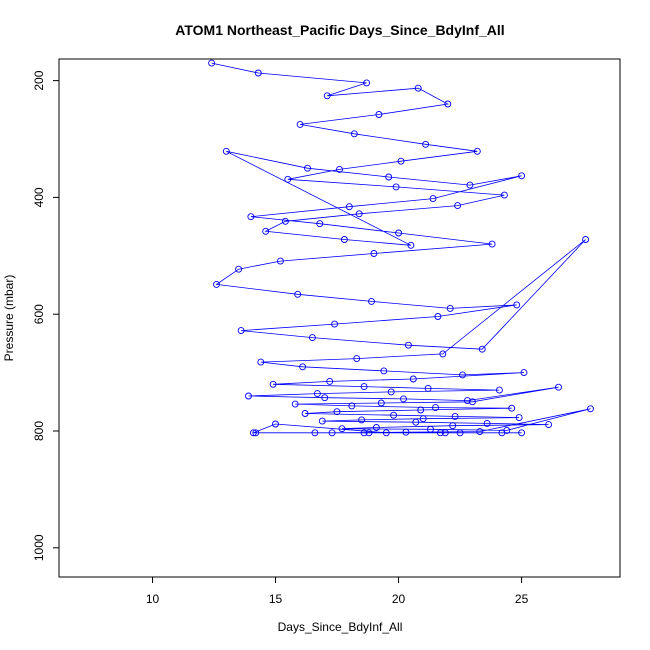 This screenshot has height=650, width=650. Describe the element at coordinates (39, 547) in the screenshot. I see `y-tick-label: 1000` at that location.